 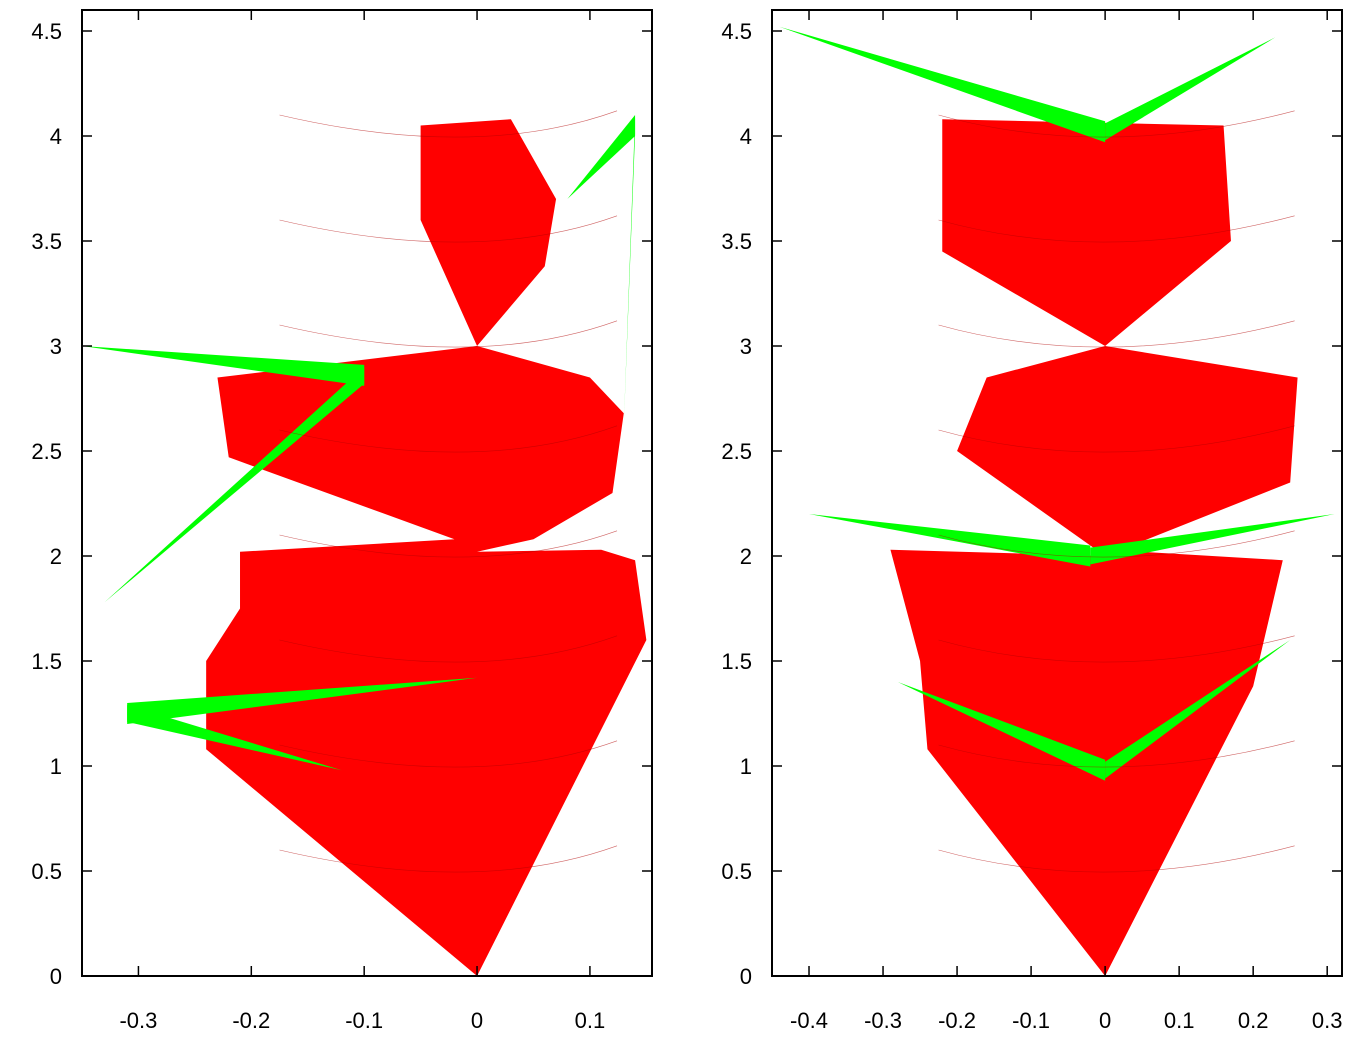 I want to click on x-tick-label: 0.3, so click(x=1327, y=1020).